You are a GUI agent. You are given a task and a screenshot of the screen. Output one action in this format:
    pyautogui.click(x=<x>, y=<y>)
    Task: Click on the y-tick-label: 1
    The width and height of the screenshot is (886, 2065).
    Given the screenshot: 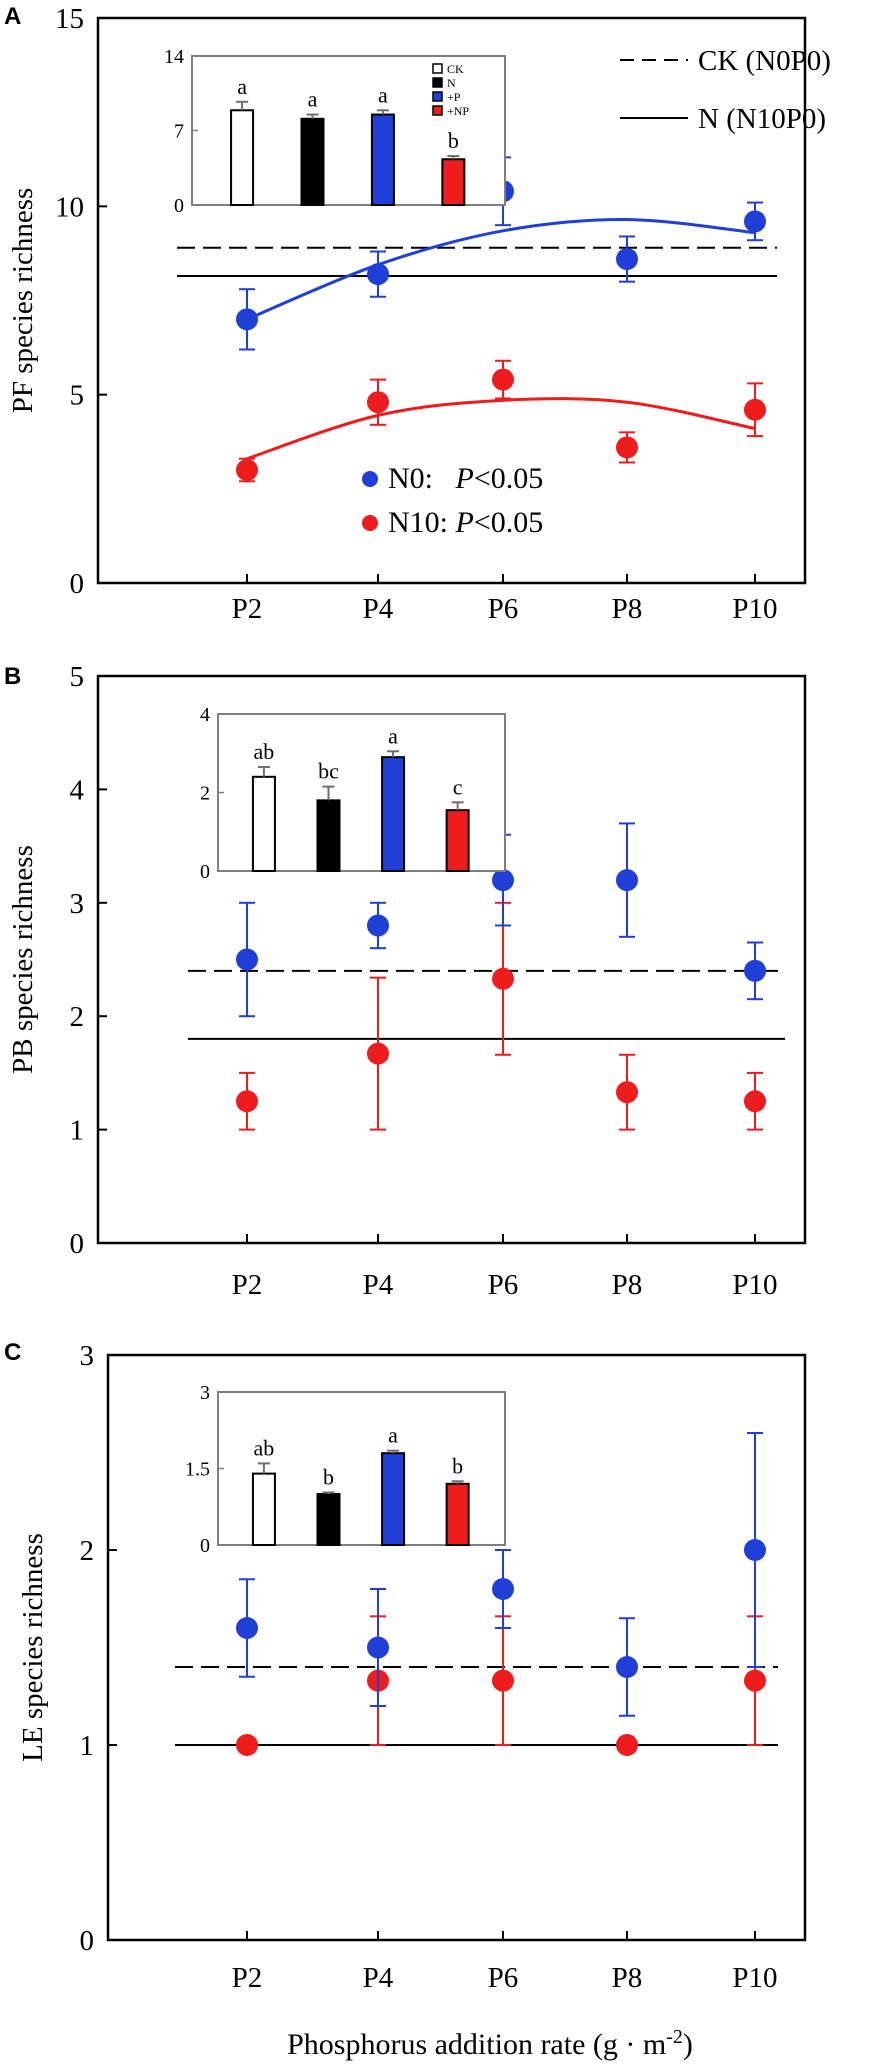 What is the action you would take?
    pyautogui.click(x=77, y=1131)
    